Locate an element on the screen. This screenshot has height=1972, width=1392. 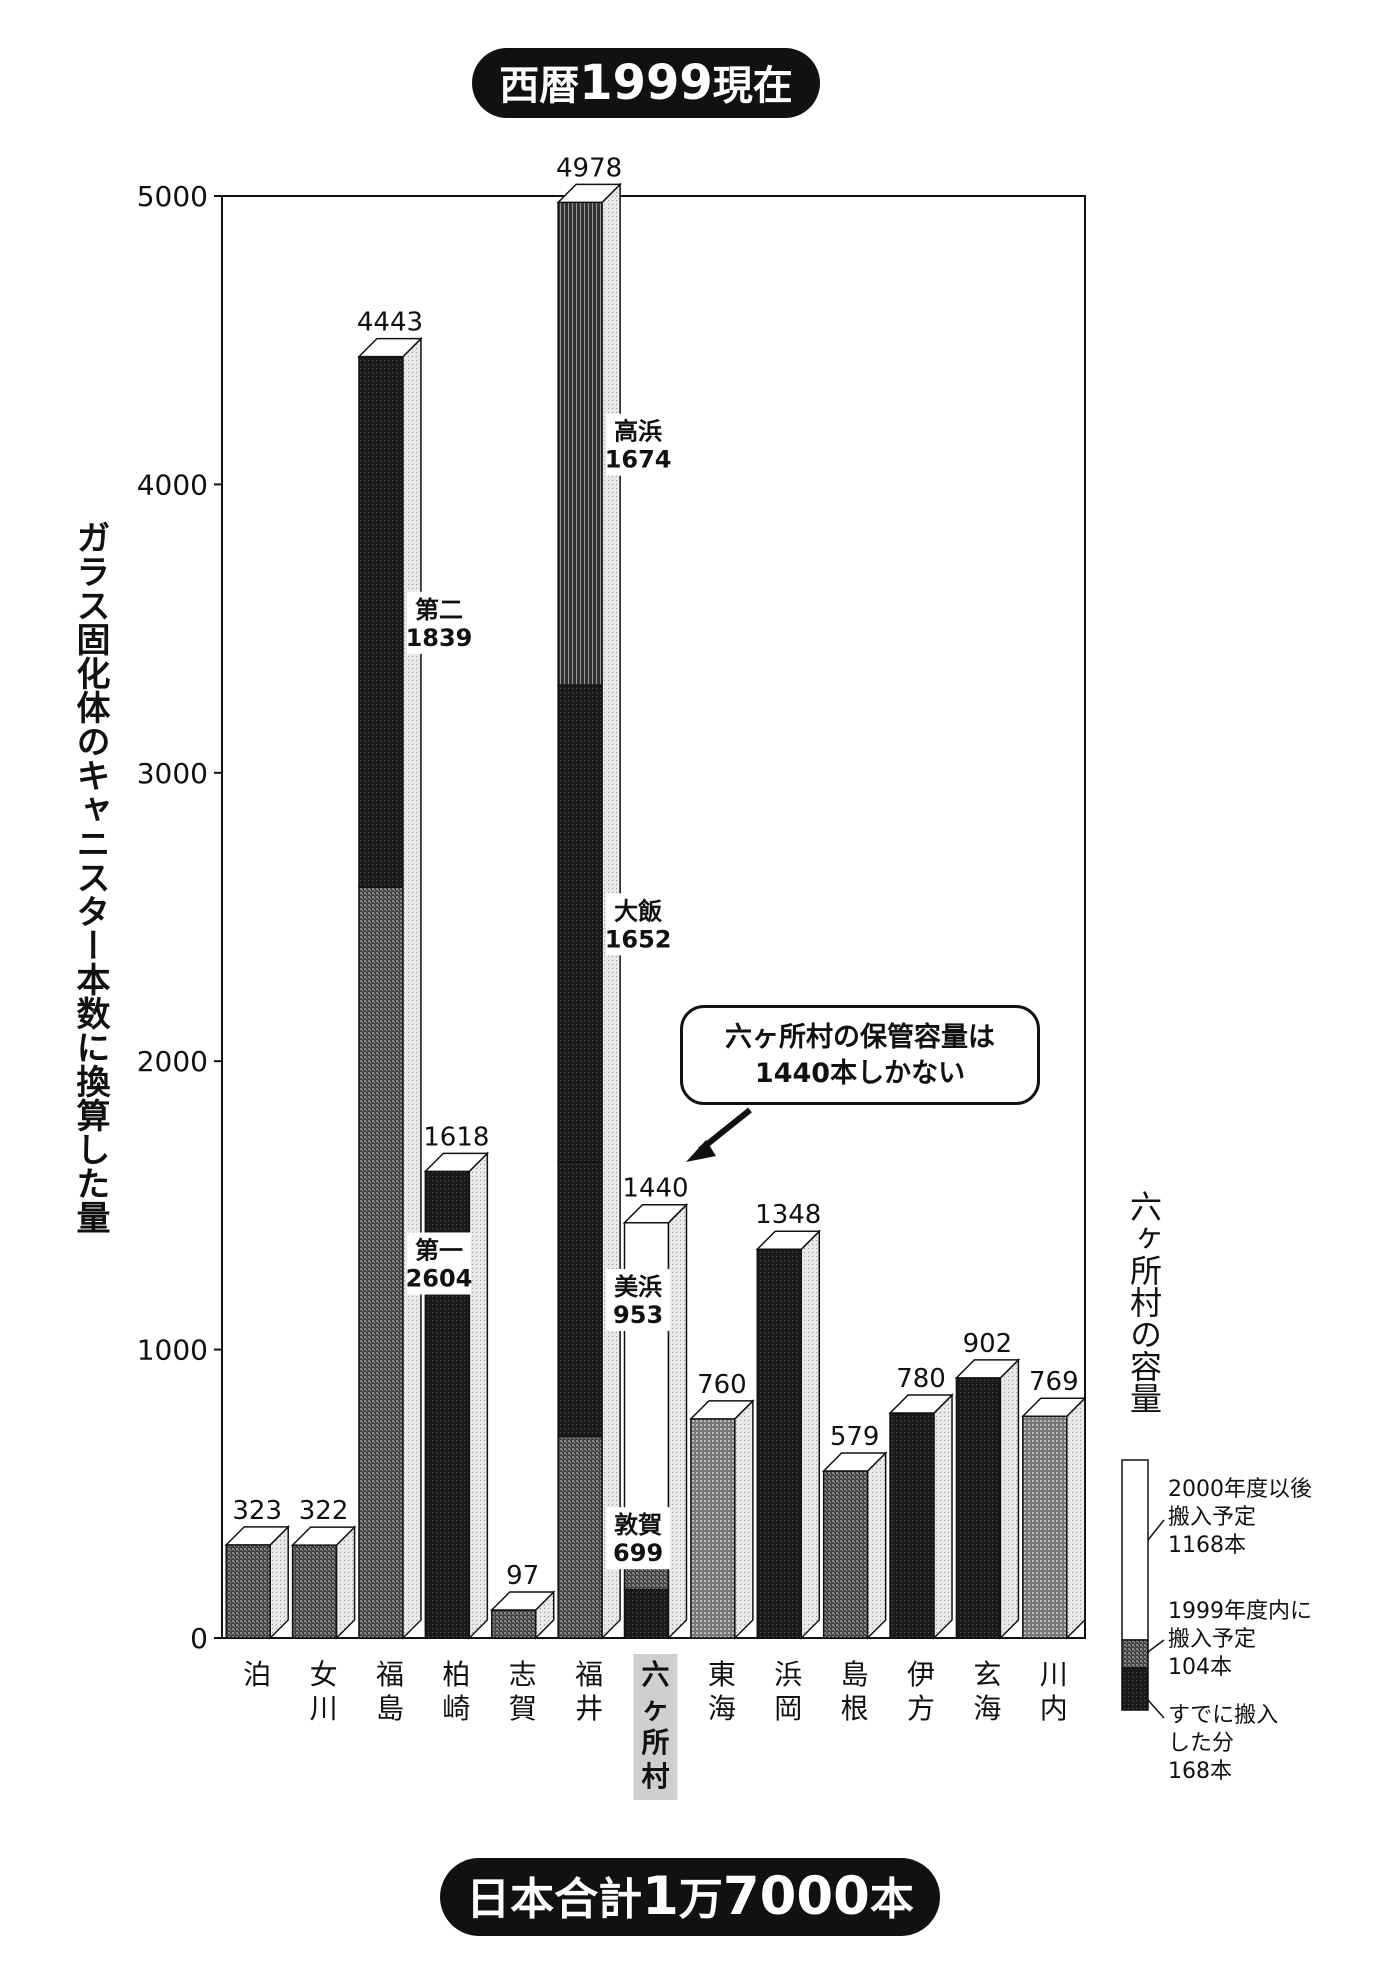
total-mid: 万 is located at coordinates (700, 1899).